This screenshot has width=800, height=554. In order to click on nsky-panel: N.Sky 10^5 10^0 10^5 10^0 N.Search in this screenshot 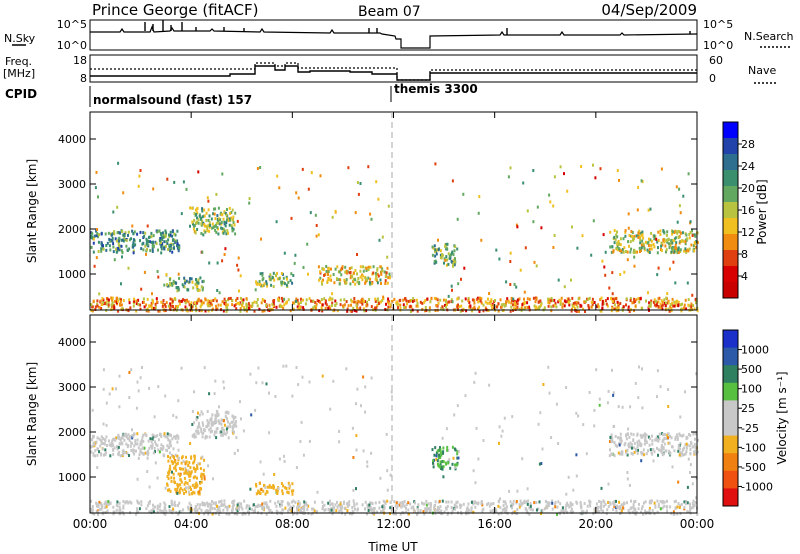, I will do `click(399, 35)`.